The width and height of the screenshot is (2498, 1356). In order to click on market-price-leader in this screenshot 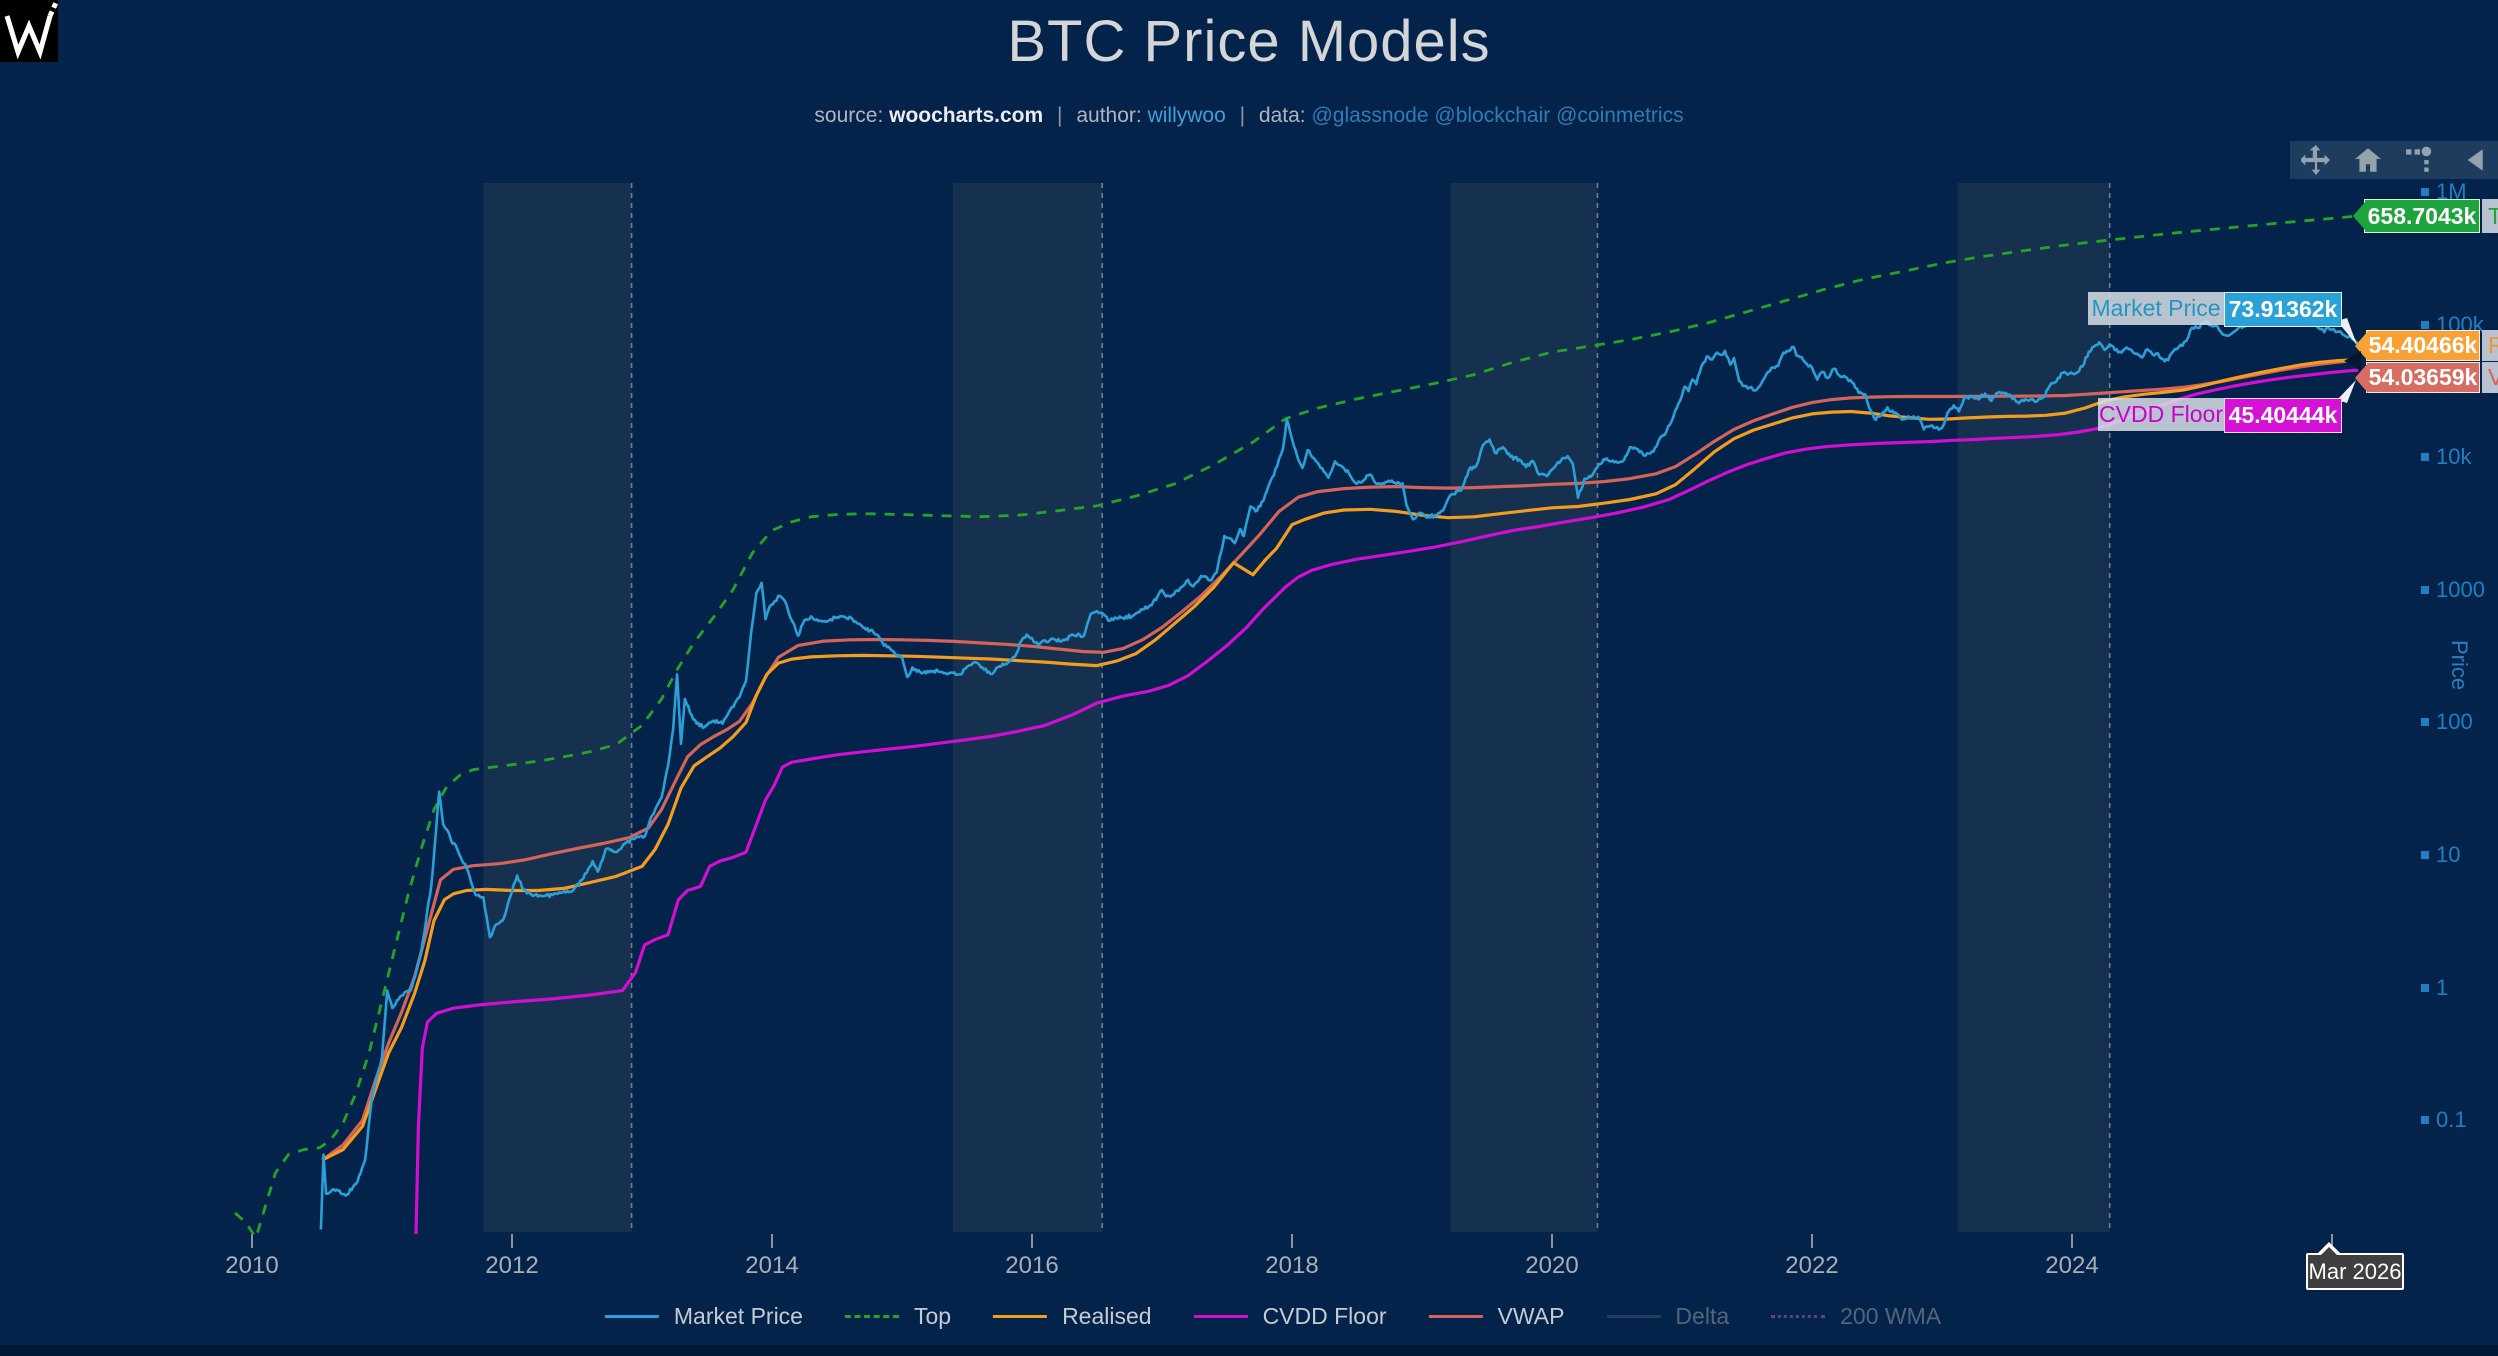, I will do `click(2347, 331)`.